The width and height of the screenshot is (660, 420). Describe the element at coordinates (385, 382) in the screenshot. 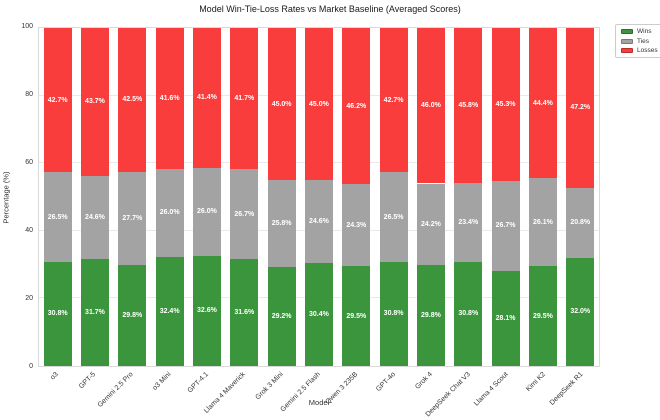

I see `x-tick-label-gpt-4o: GPT-4o` at that location.